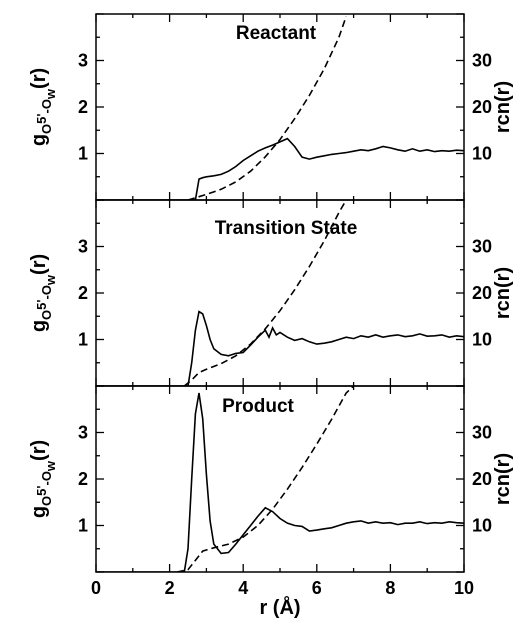  Describe the element at coordinates (170, 588) in the screenshot. I see `x-tick-label: 2` at that location.